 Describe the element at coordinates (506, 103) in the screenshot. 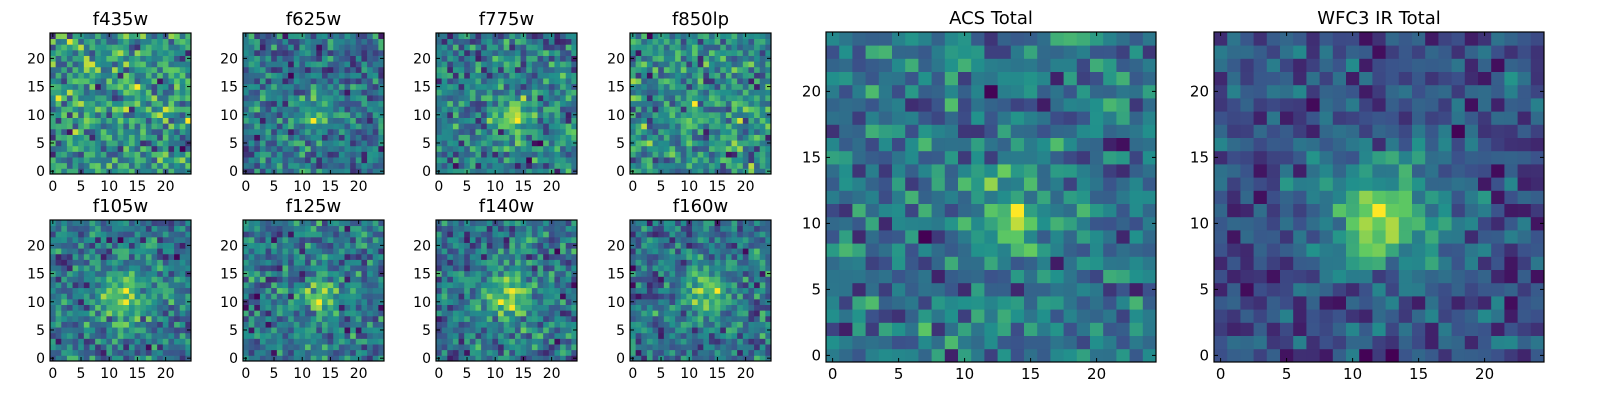

I see `axes-frame` at that location.